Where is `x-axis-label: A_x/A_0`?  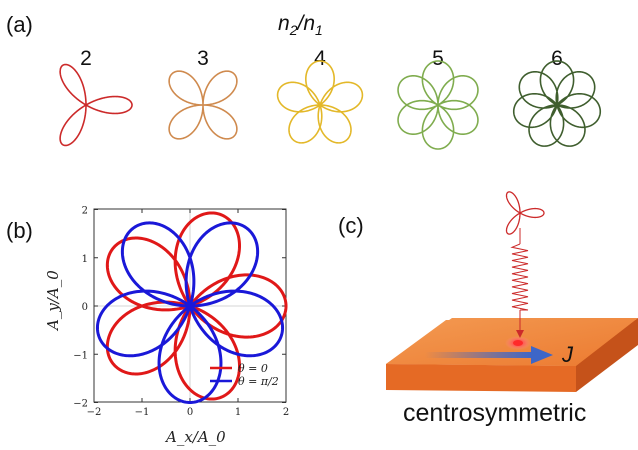 x-axis-label: A_x/A_0 is located at coordinates (195, 437).